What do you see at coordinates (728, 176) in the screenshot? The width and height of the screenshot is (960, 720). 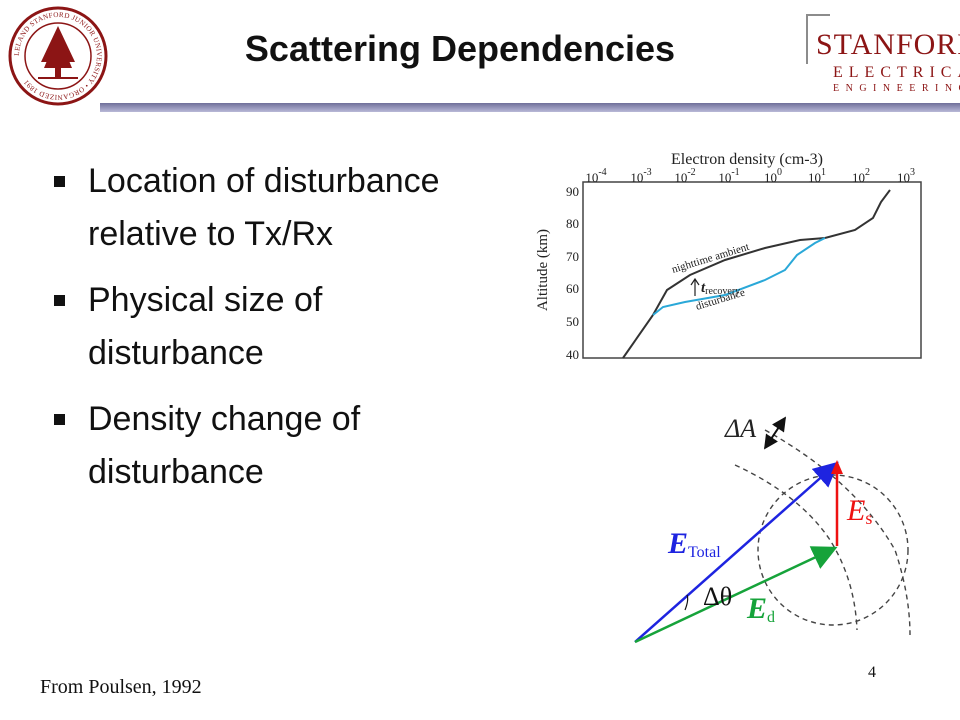 I see `x-tick-label: 10⁻¹` at bounding box center [728, 176].